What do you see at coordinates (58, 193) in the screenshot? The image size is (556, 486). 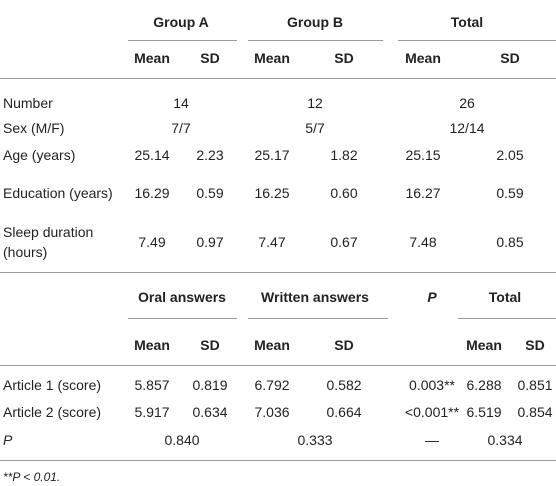 I see `row-label: Education (years)` at bounding box center [58, 193].